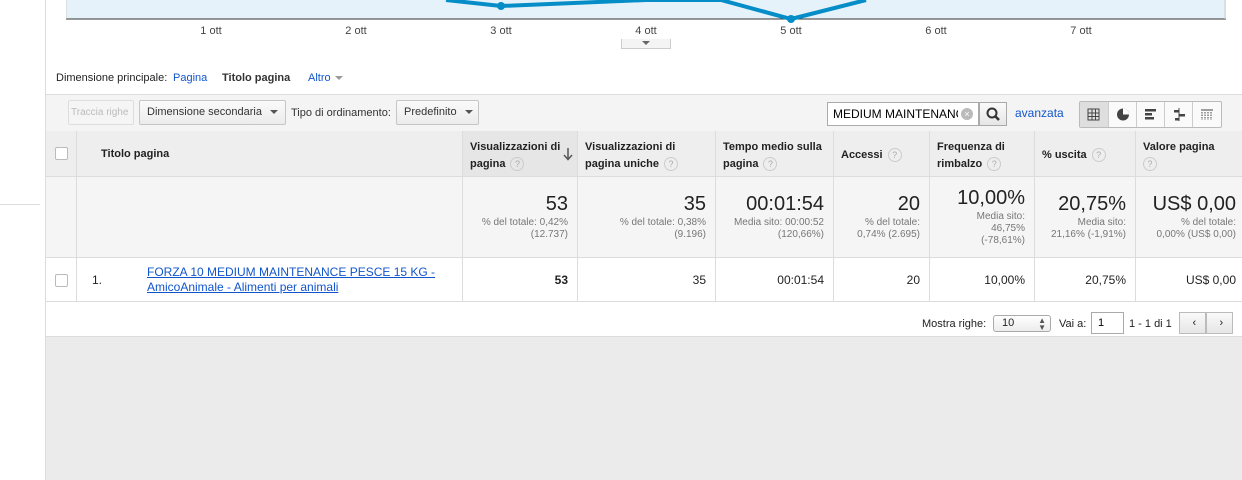 This screenshot has width=1242, height=480. I want to click on total-subtext-line: % del totale: 0,38%, so click(662, 222).